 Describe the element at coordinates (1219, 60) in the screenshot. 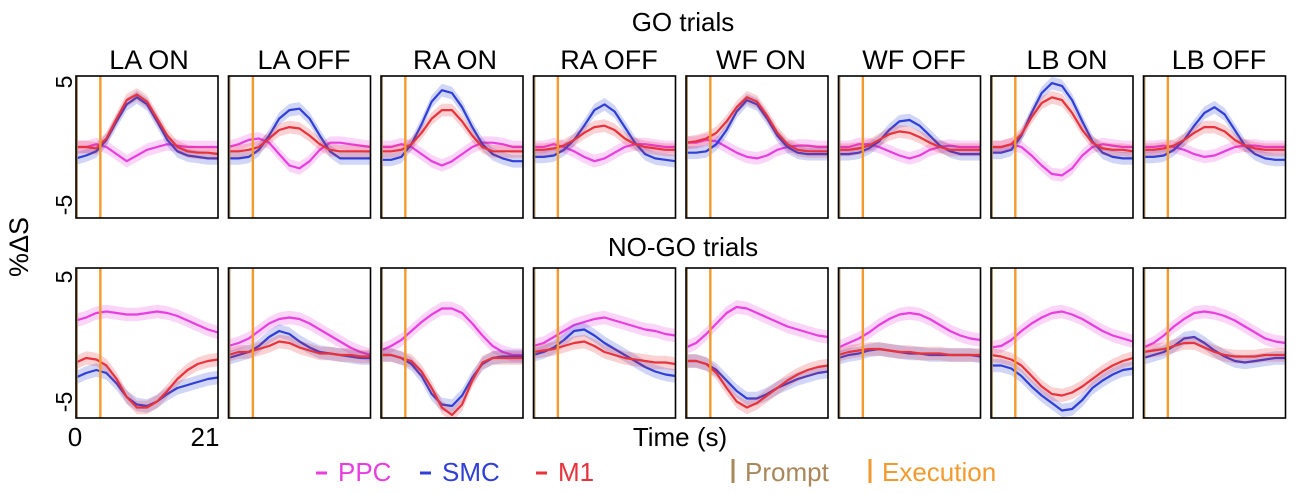

I see `panel-title: LB OFF` at that location.